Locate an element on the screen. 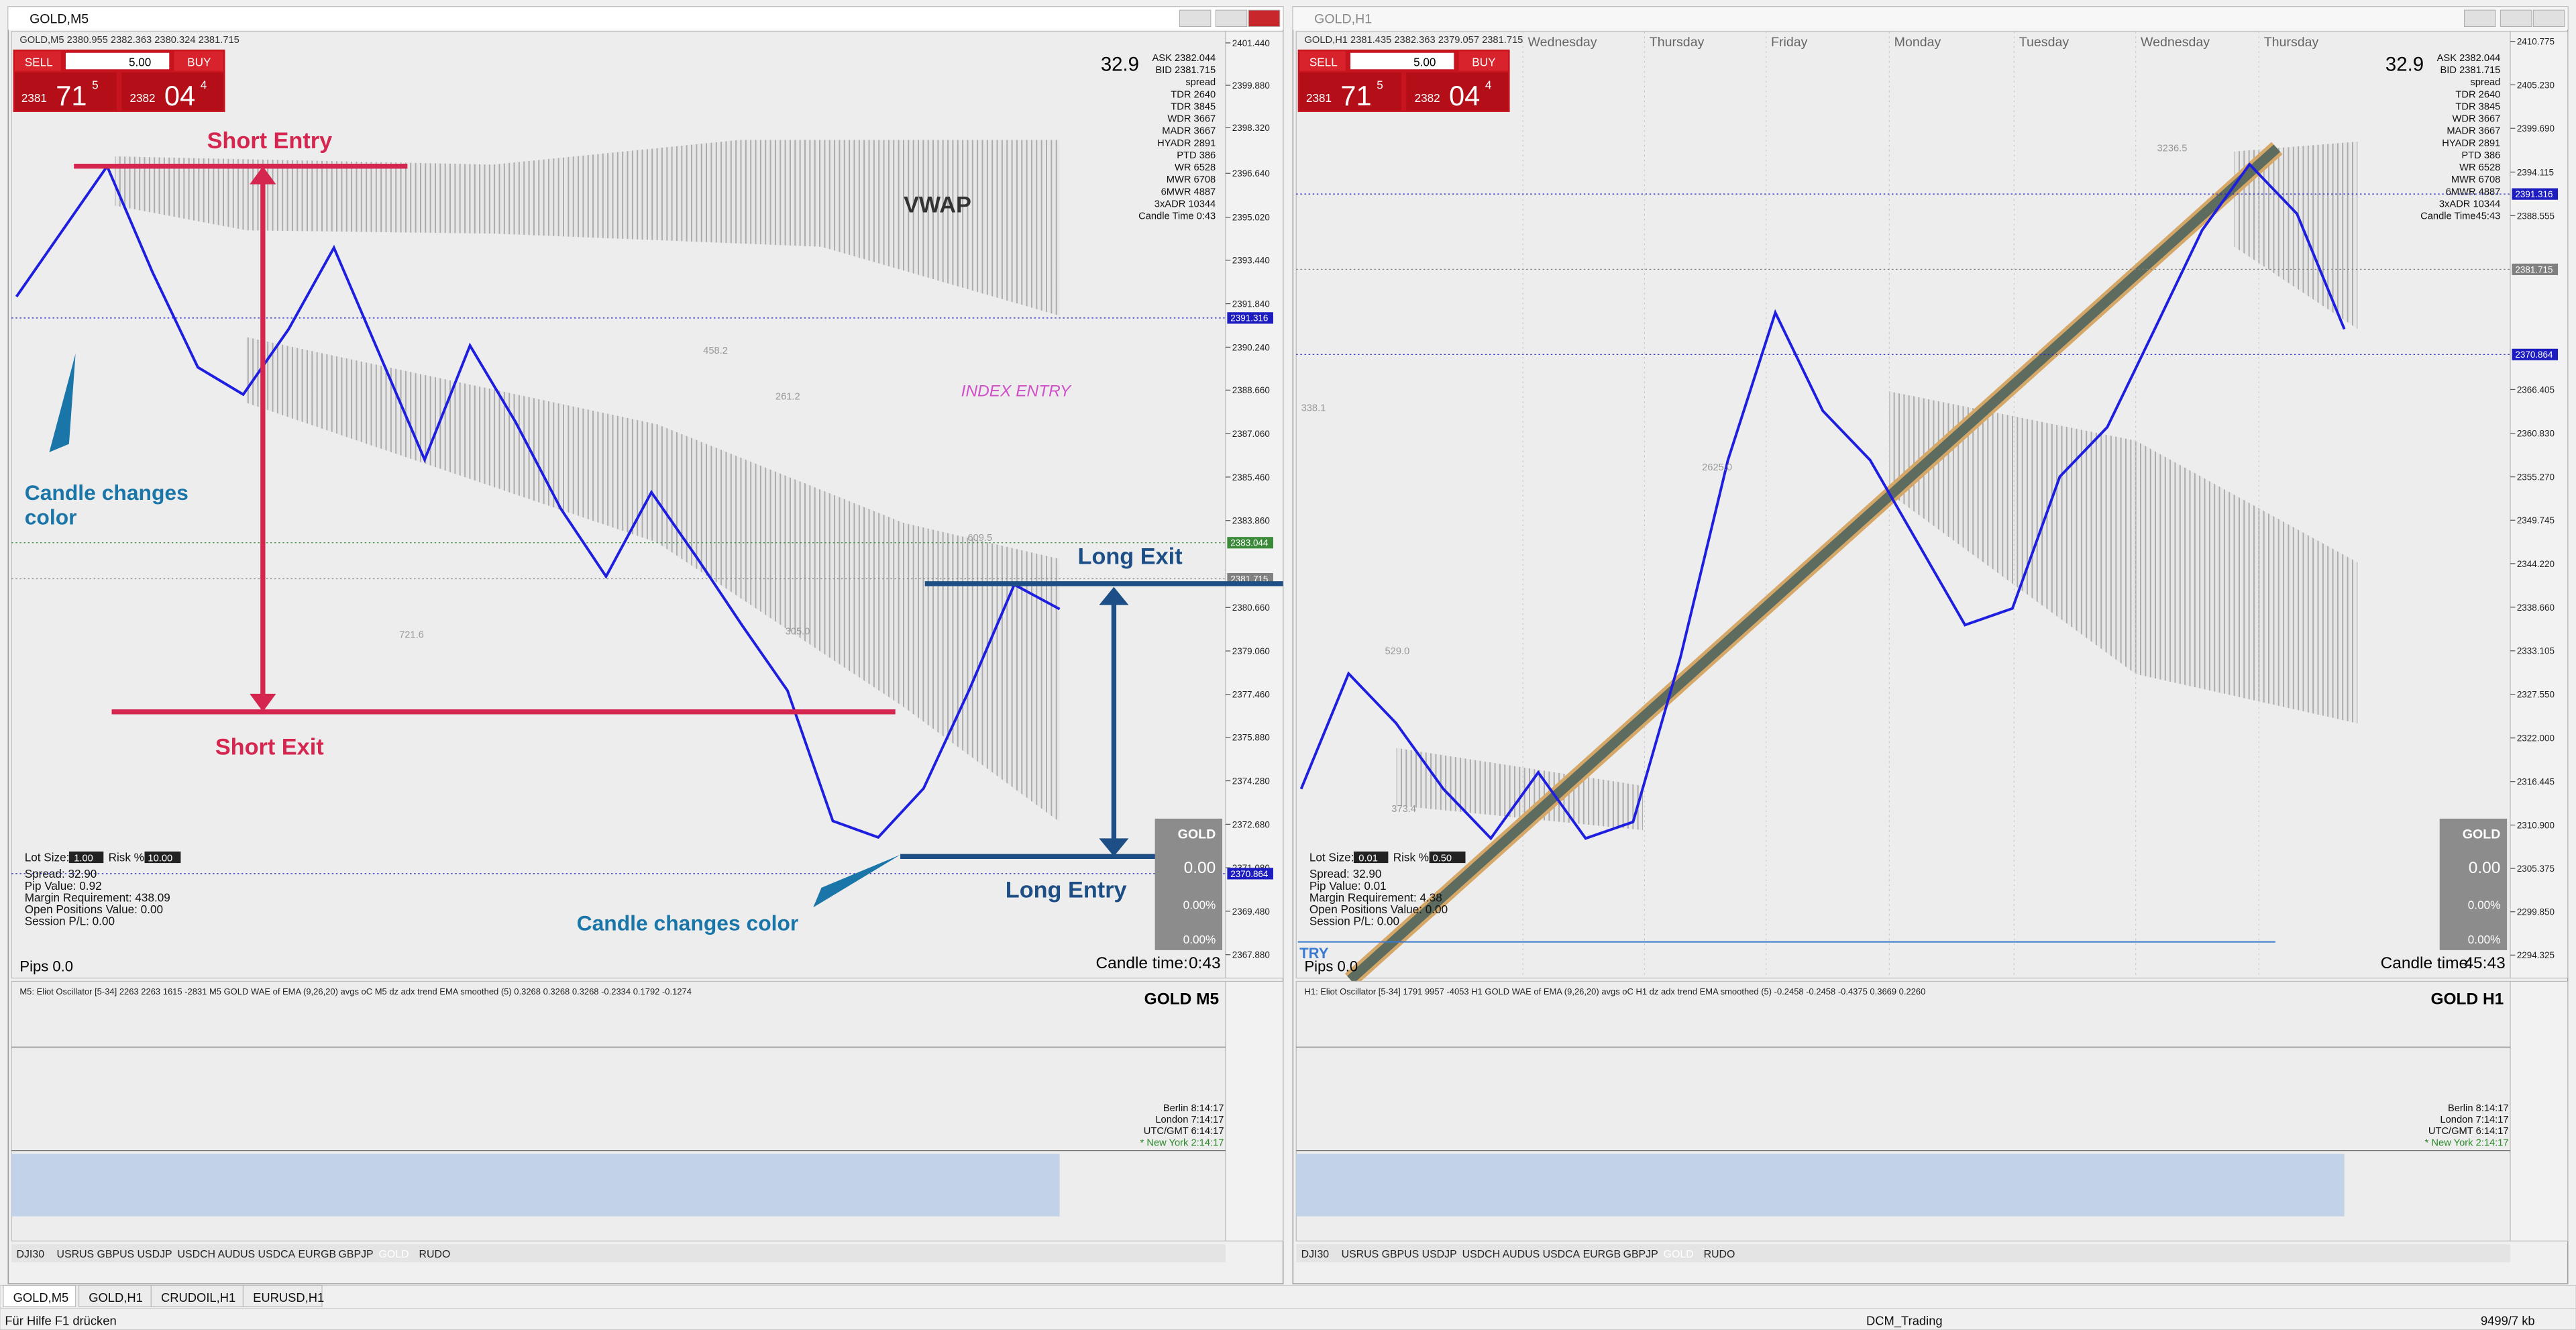  bid-price: 2381 is located at coordinates (34, 98).